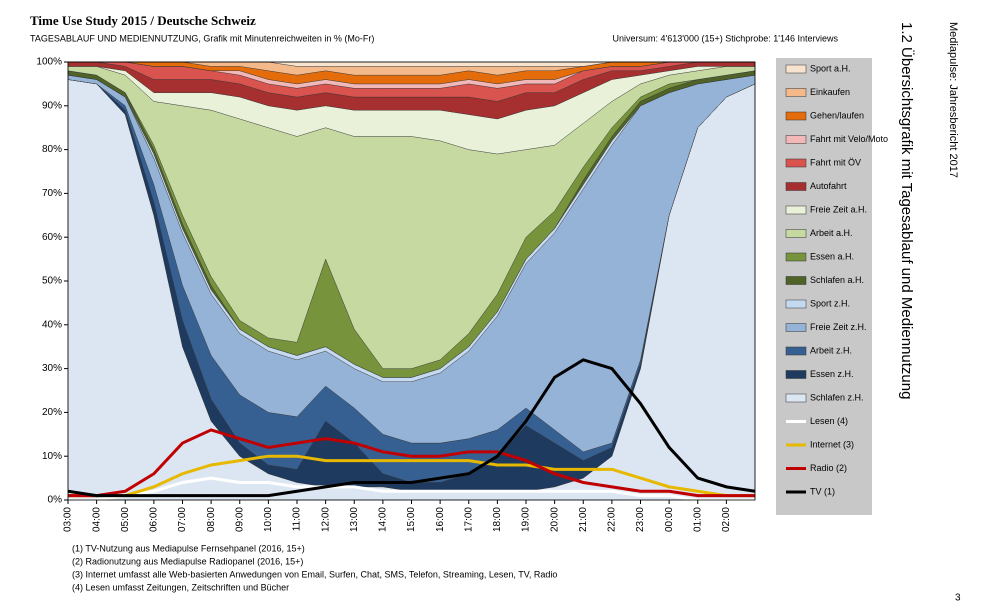 The width and height of the screenshot is (991, 609). Describe the element at coordinates (49, 62) in the screenshot. I see `y-tick-label: 100%` at that location.